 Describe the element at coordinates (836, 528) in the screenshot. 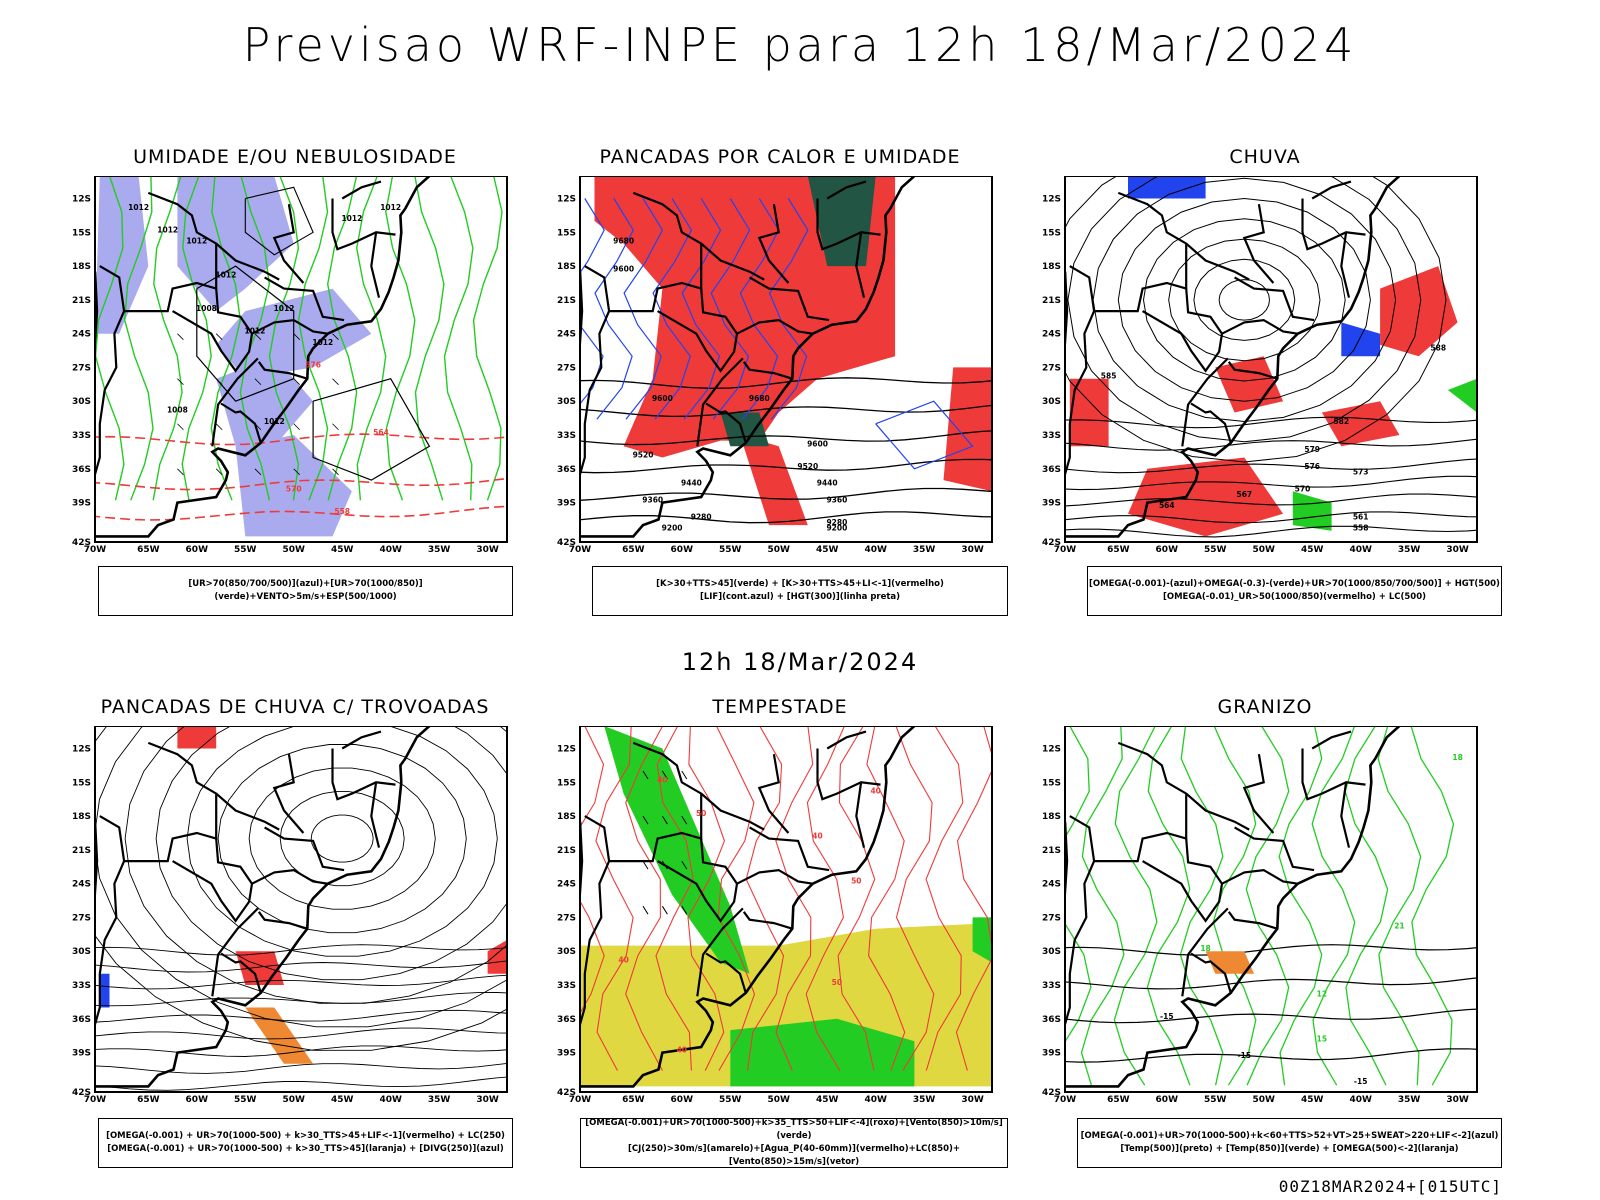

I see `contour-label: 9200` at that location.